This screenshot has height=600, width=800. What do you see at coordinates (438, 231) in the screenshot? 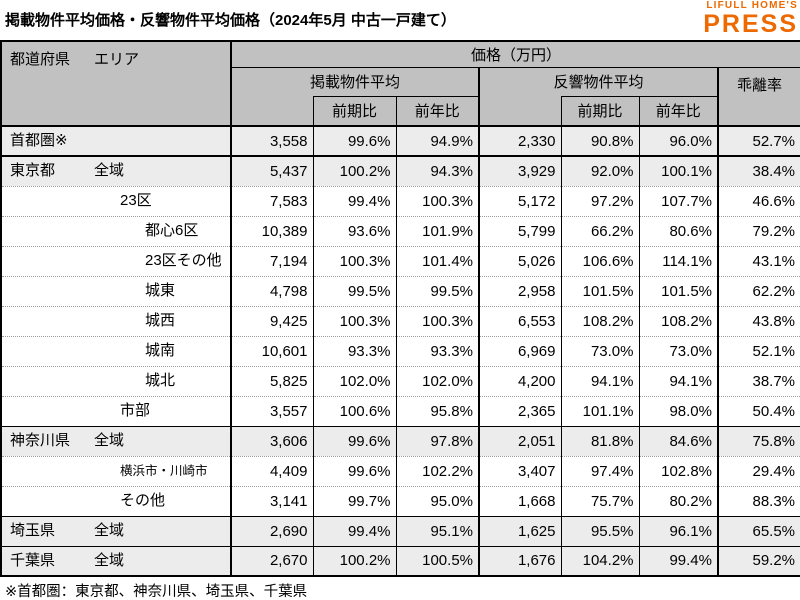
I see `cell-listed-prev-year: 101.9%` at bounding box center [438, 231].